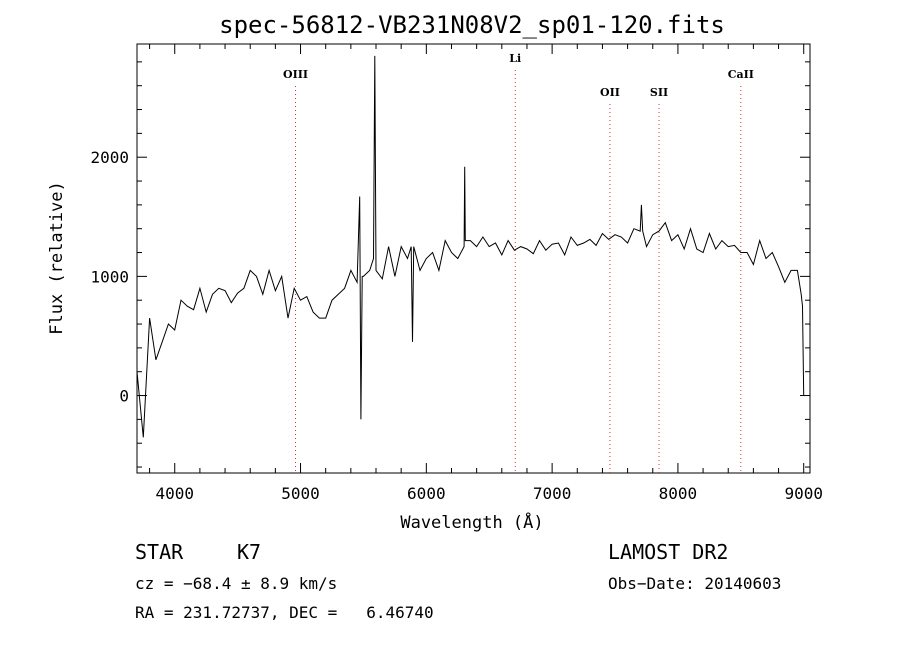 This screenshot has width=900, height=650. What do you see at coordinates (109, 276) in the screenshot?
I see `y-tick-label: 1000` at bounding box center [109, 276].